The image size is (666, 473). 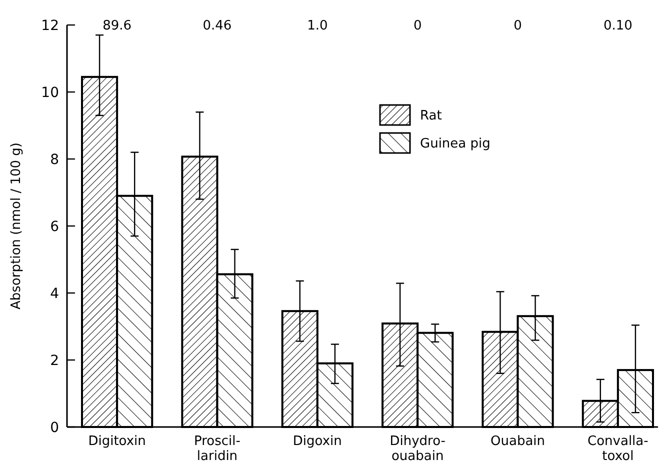 I want to click on x-tick-label: Digoxin, so click(x=317, y=441).